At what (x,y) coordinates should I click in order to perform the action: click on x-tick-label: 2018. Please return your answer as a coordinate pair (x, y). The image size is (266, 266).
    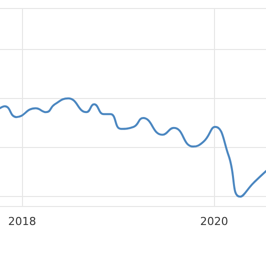
    Looking at the image, I should click on (22, 221).